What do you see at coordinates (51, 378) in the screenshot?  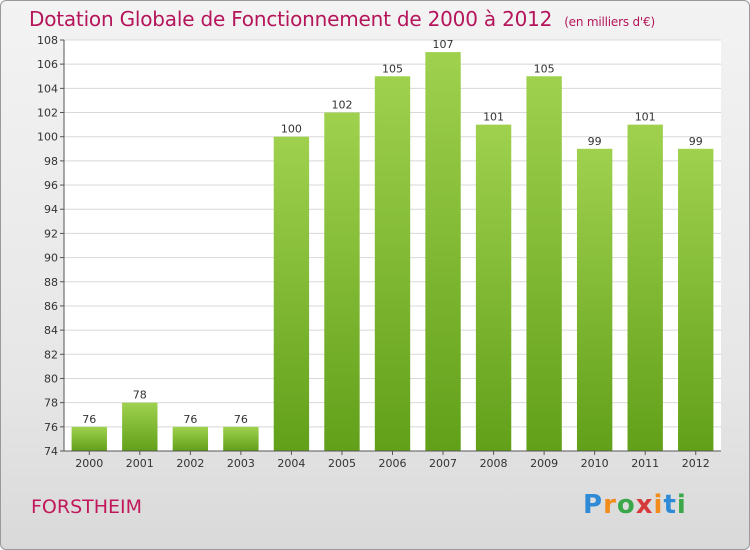 I see `y-tick-label: 80` at bounding box center [51, 378].